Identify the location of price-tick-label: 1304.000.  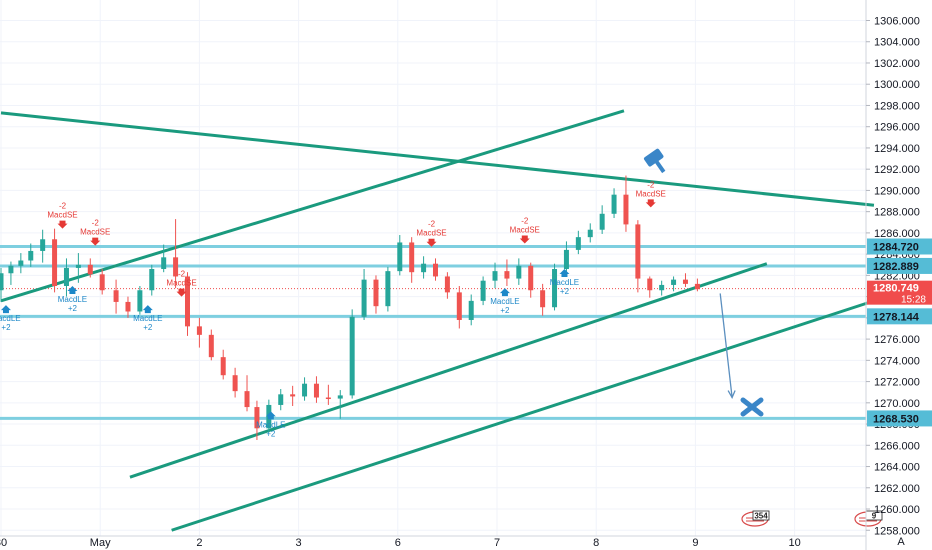
(897, 43).